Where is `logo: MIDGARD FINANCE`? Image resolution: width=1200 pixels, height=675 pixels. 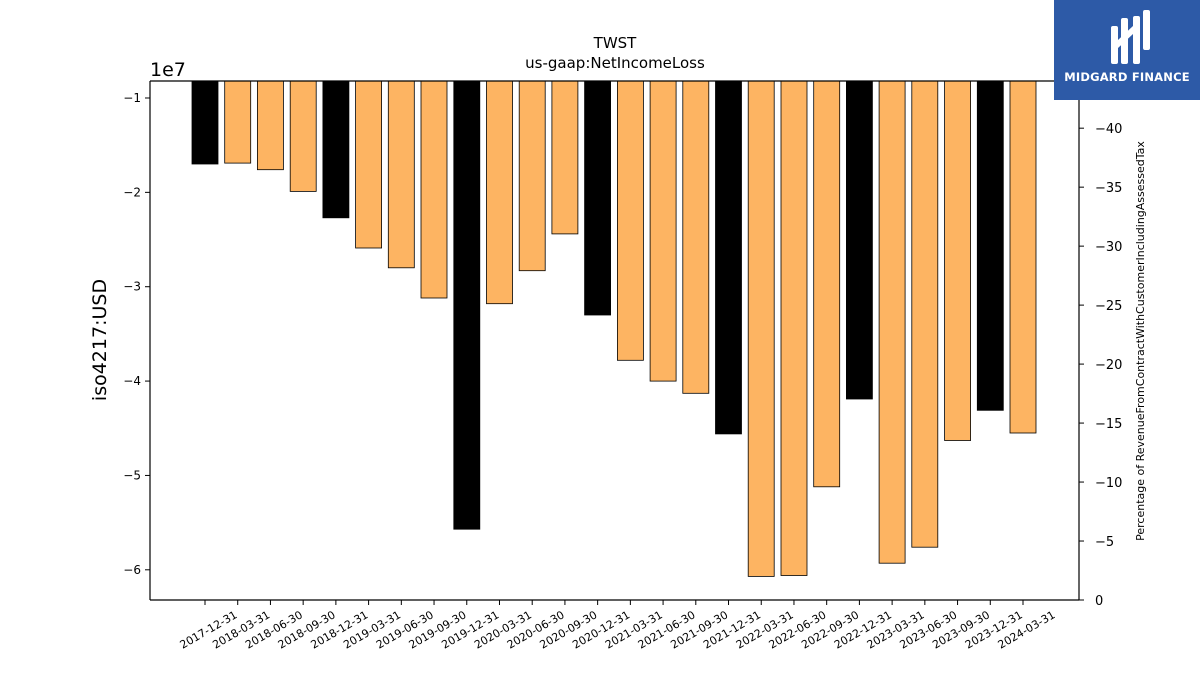
logo: MIDGARD FINANCE is located at coordinates (1127, 50).